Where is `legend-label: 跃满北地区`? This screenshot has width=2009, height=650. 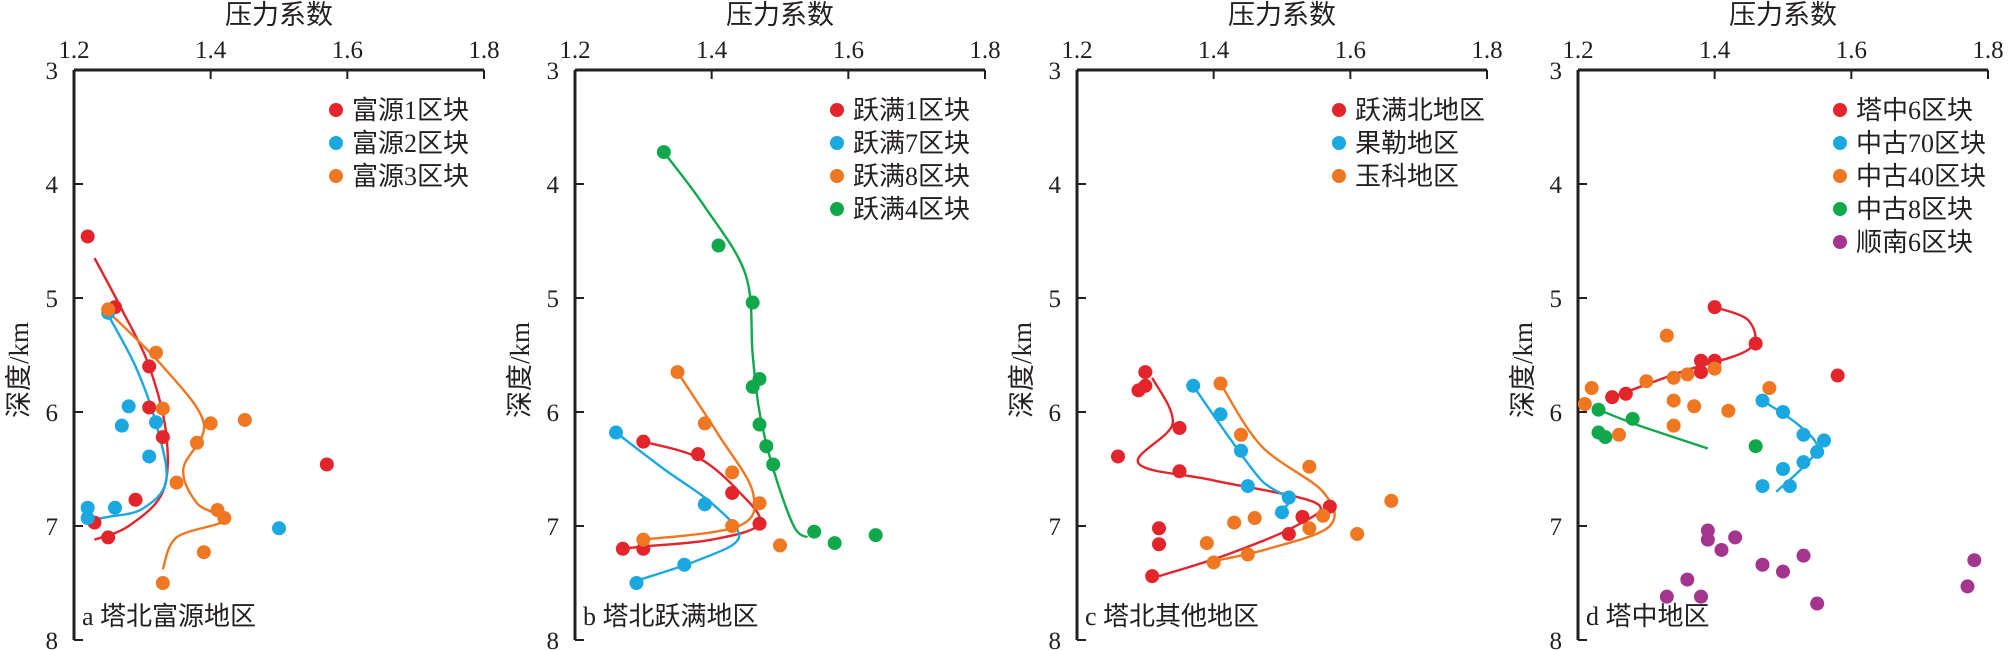
legend-label: 跃满北地区 is located at coordinates (1420, 110).